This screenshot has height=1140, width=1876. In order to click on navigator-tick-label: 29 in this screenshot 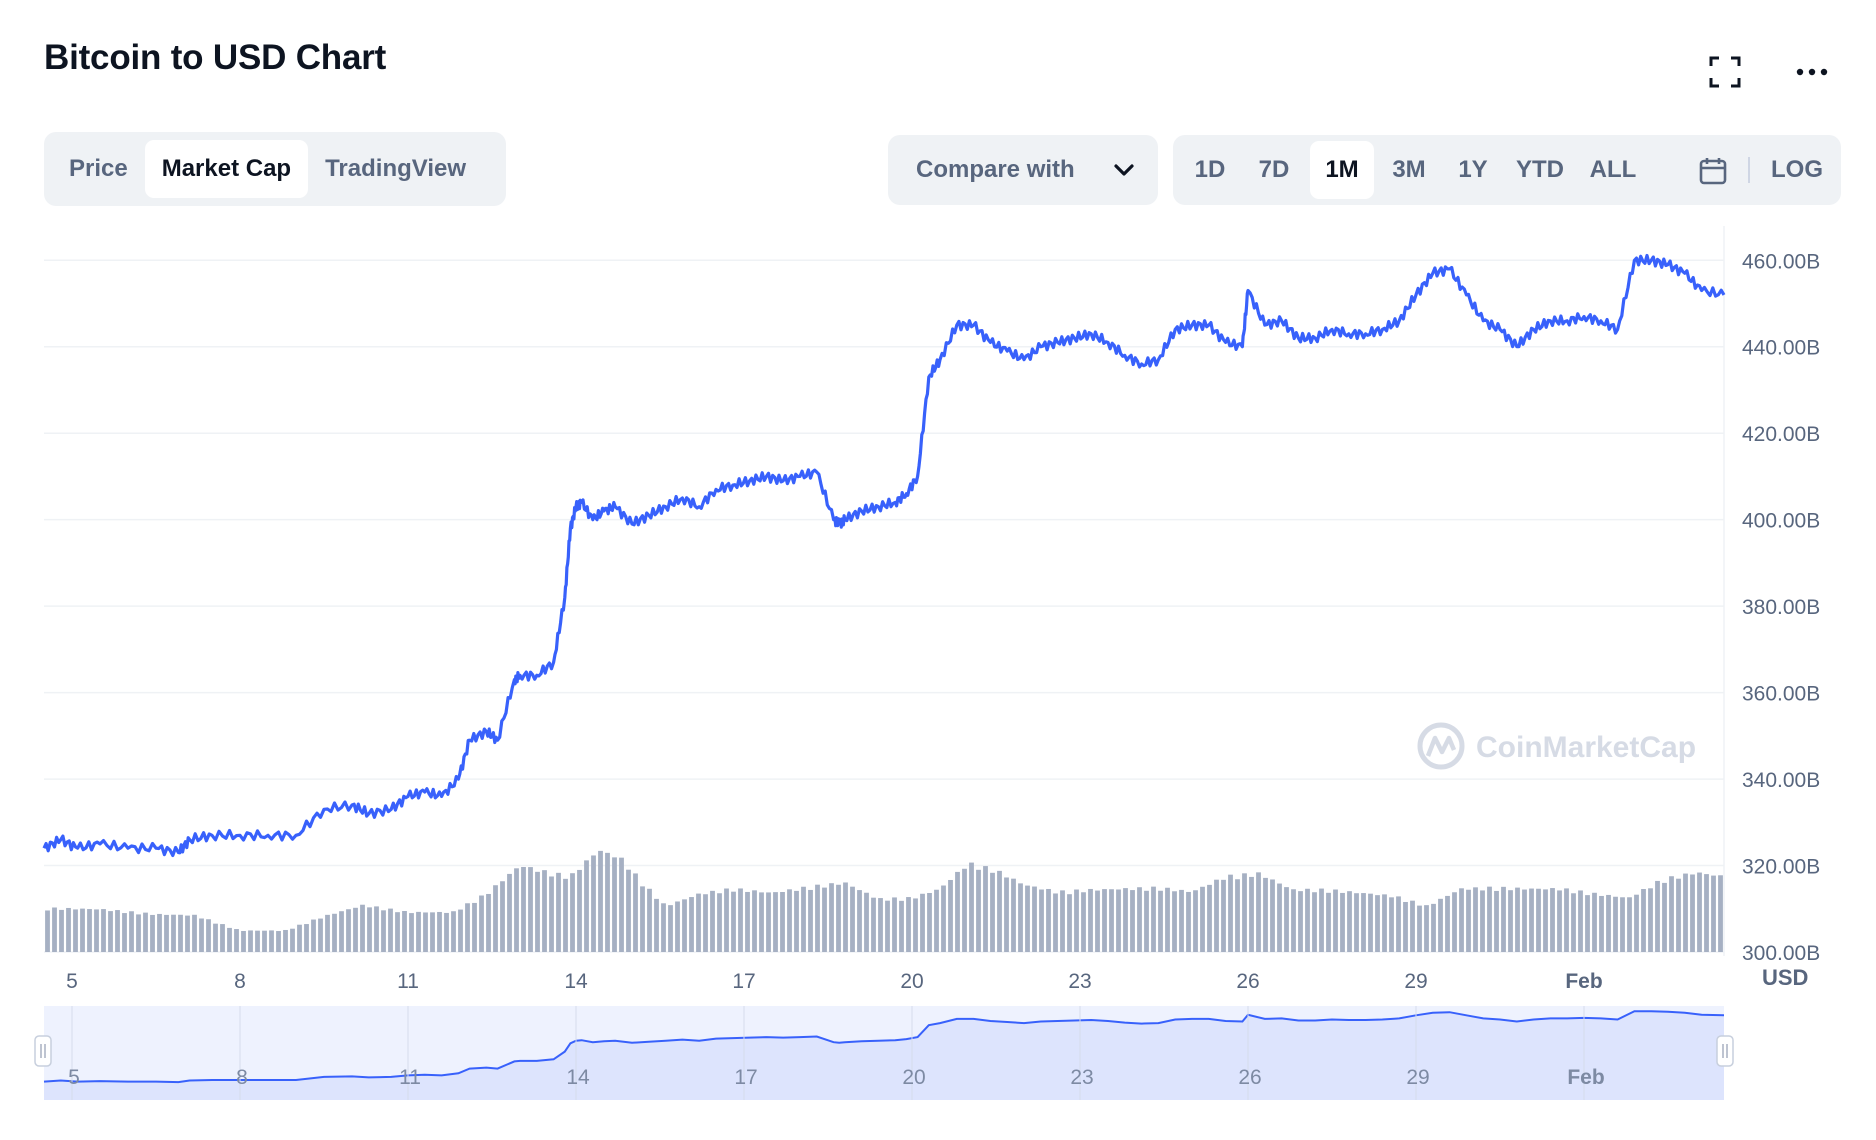, I will do `click(1417, 1077)`.